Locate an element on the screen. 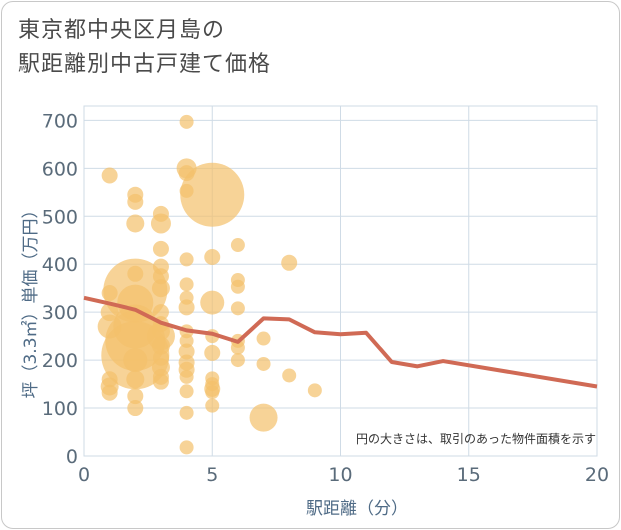 The width and height of the screenshot is (621, 530). y-axis-label: 坪（3.3㎡）単価（万円） is located at coordinates (31, 299).